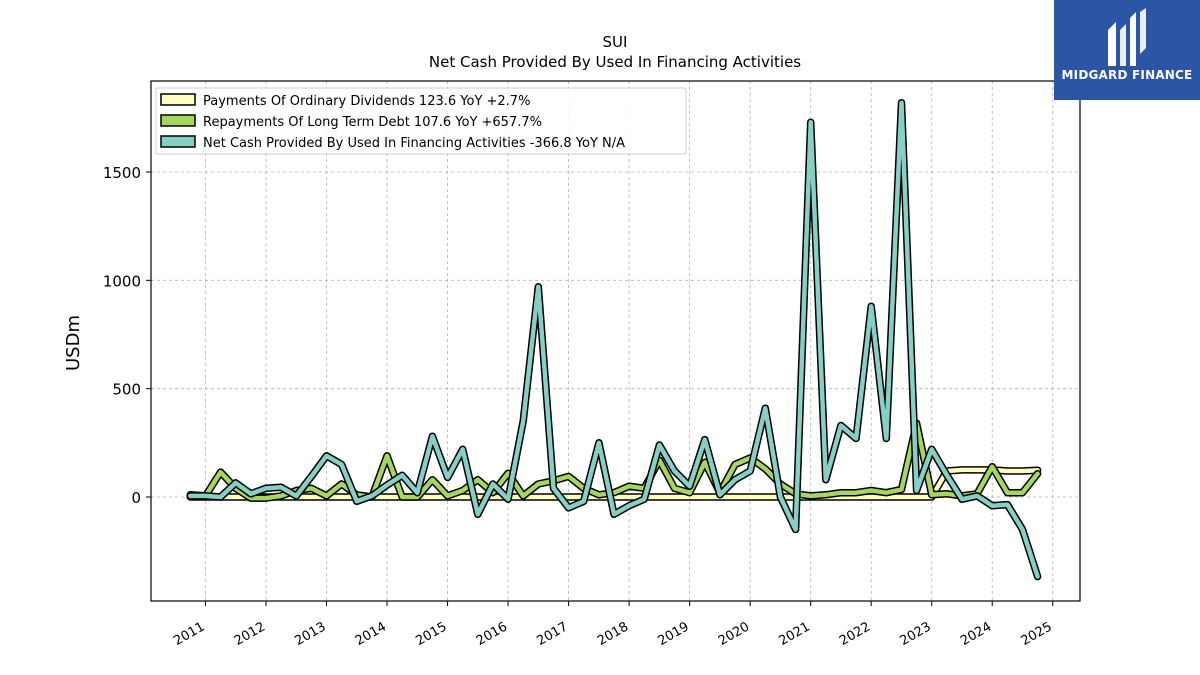 This screenshot has height=675, width=1200. What do you see at coordinates (189, 634) in the screenshot?
I see `x-tick-label: 2011` at bounding box center [189, 634].